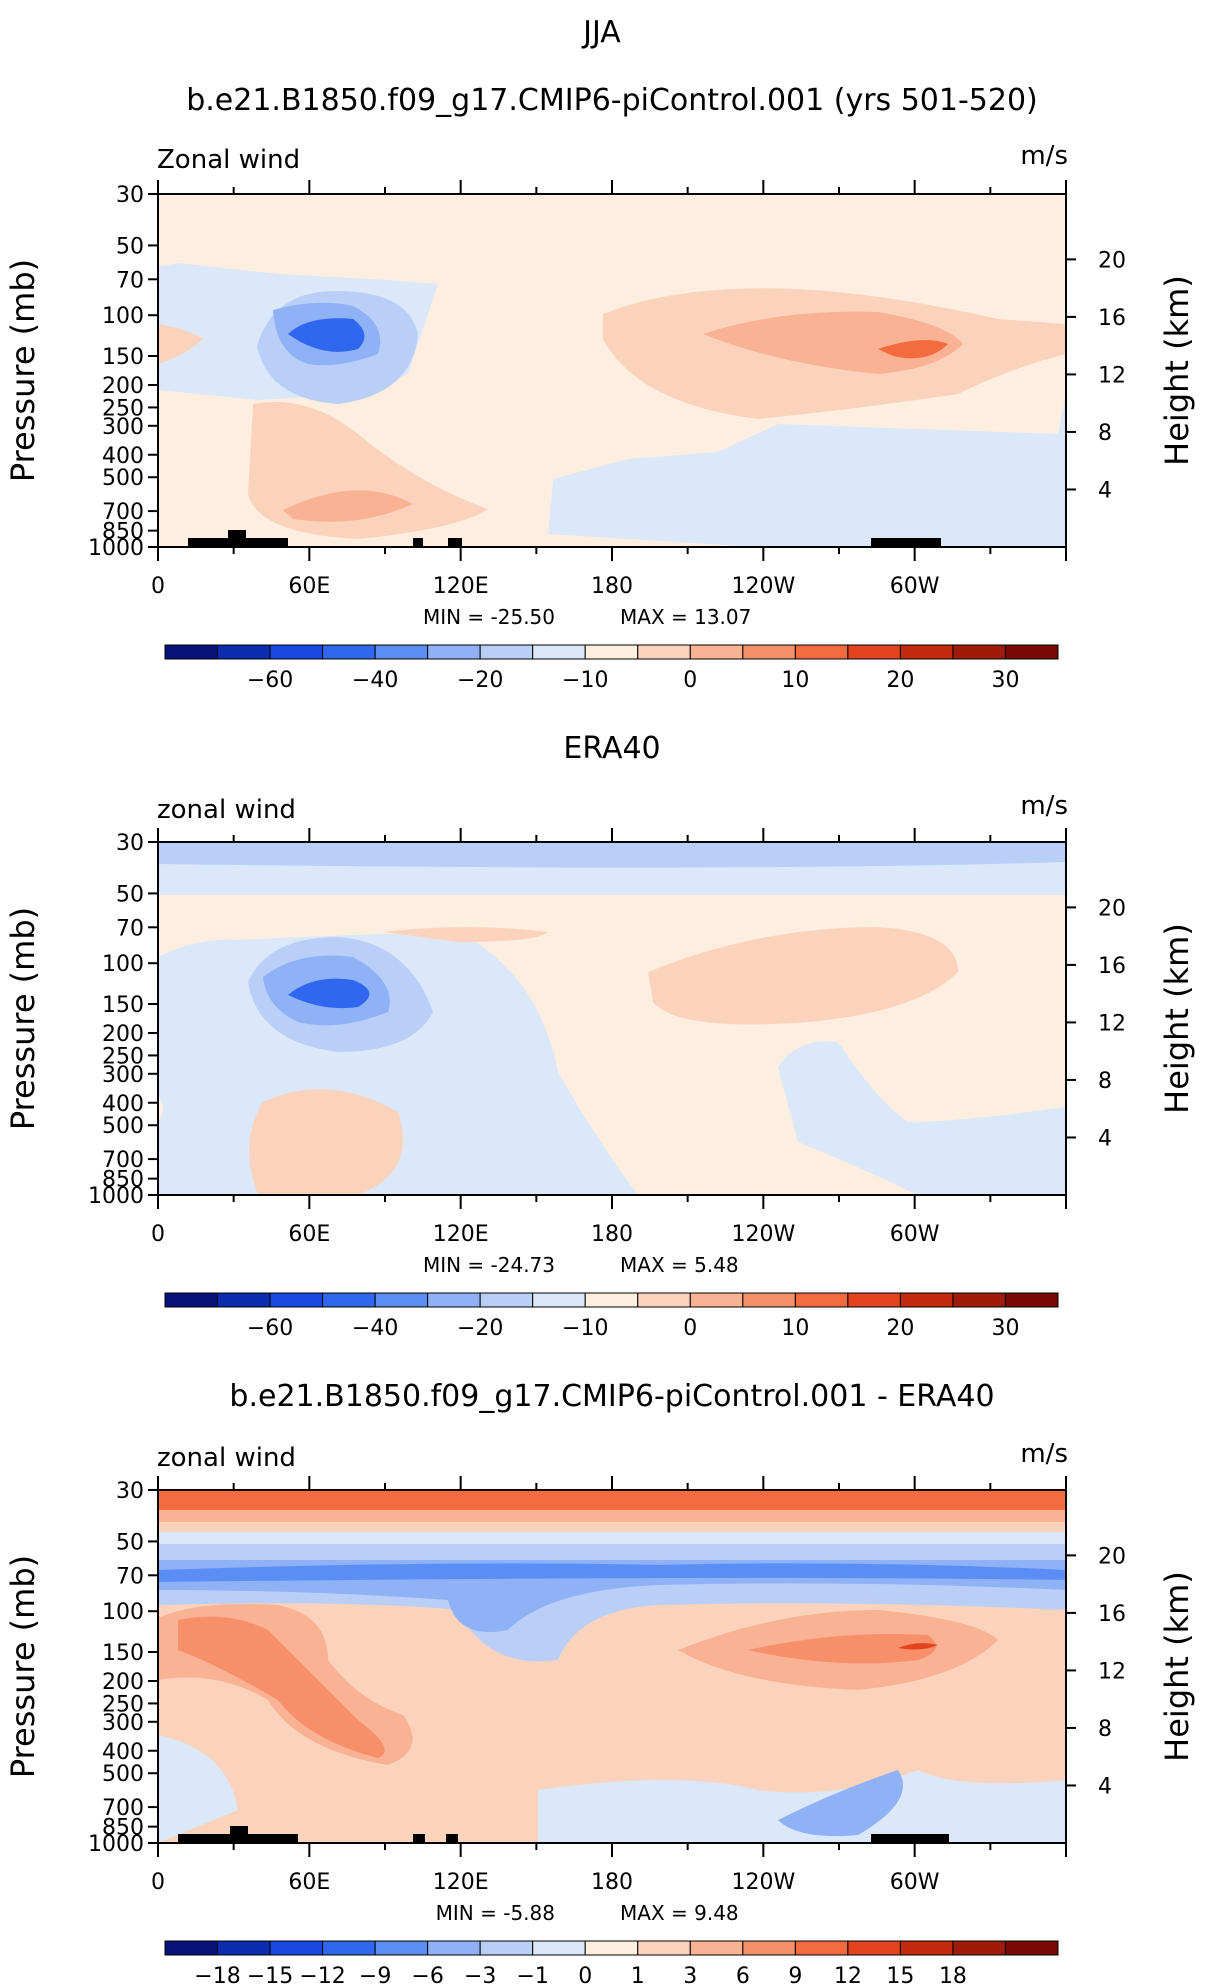 This screenshot has height=1987, width=1205. Describe the element at coordinates (309, 1882) in the screenshot. I see `lon-tick-label: 60E` at that location.